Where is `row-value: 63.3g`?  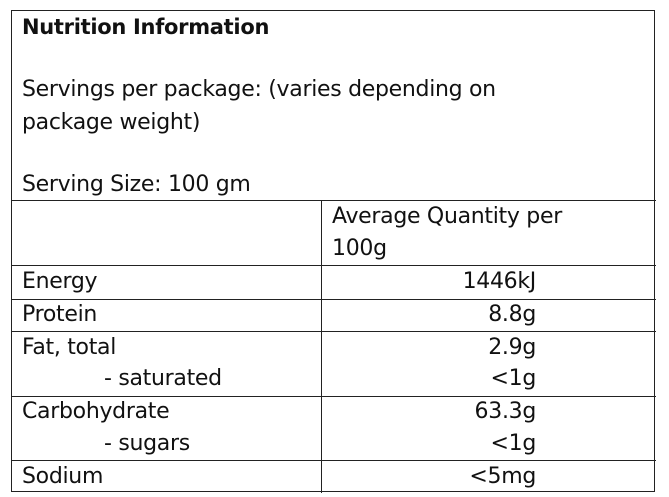
row-value: 63.3g is located at coordinates (505, 411).